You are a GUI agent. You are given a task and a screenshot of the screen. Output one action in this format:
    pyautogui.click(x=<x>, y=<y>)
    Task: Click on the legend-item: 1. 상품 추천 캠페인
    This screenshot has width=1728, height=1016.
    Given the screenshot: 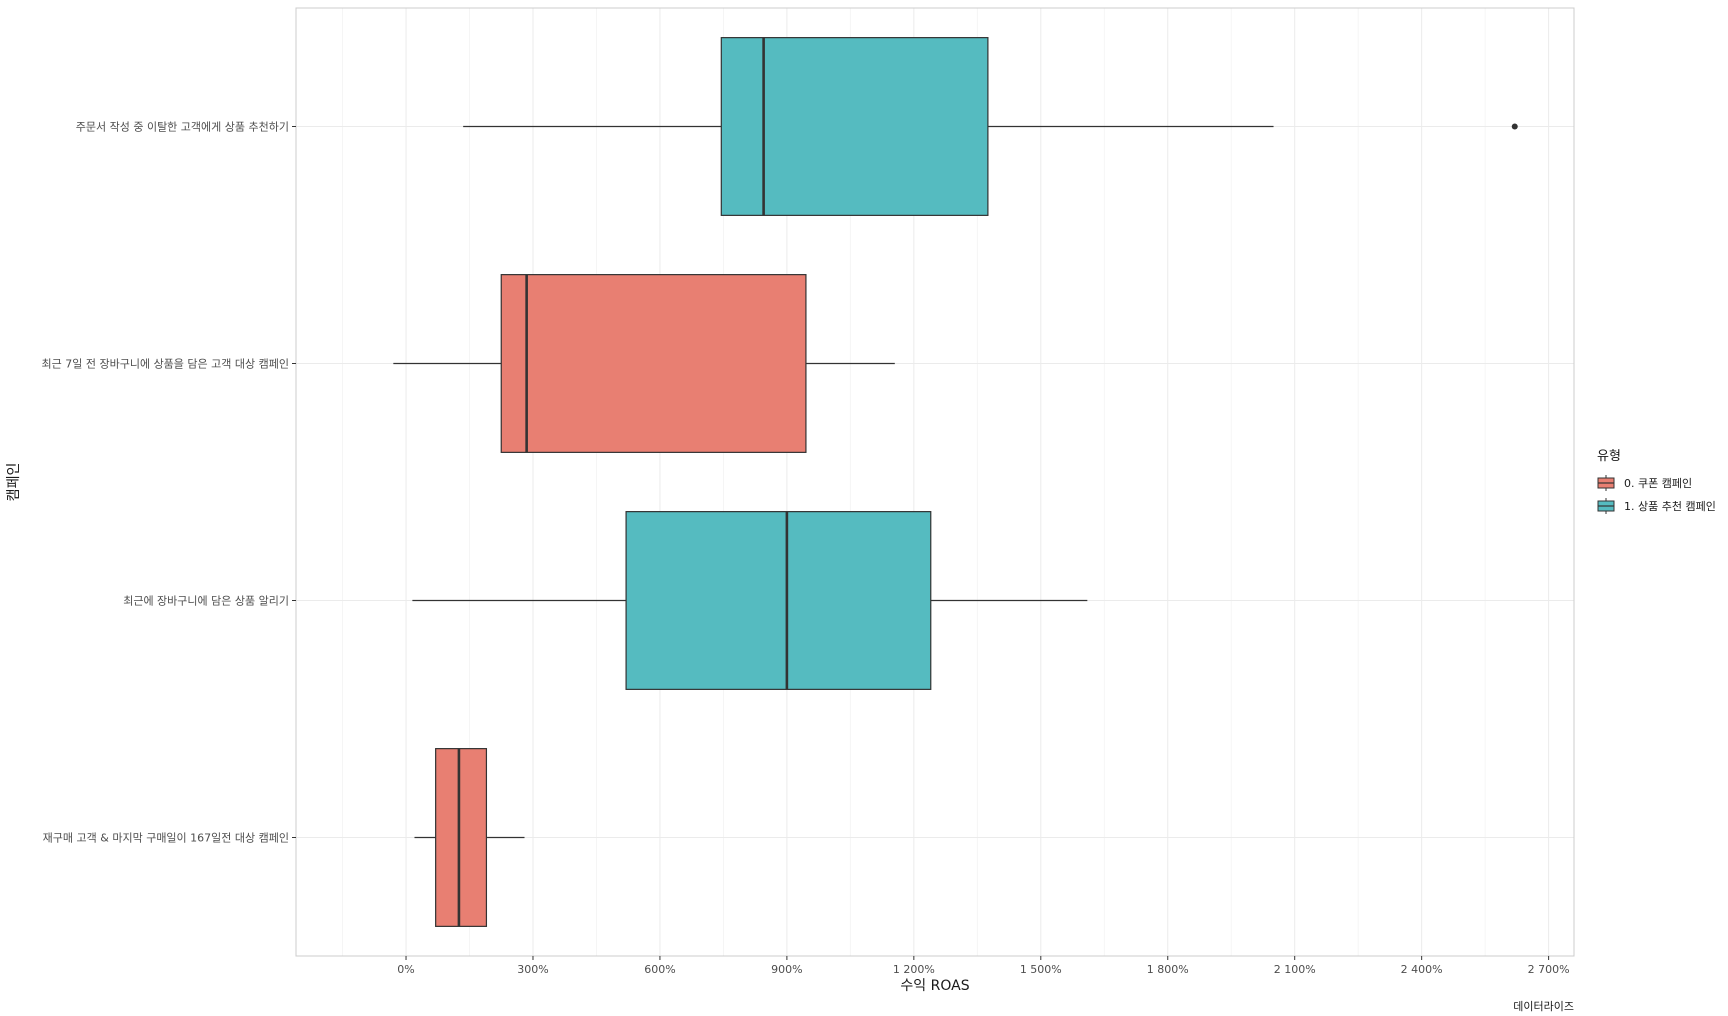 What is the action you would take?
    pyautogui.click(x=1656, y=506)
    